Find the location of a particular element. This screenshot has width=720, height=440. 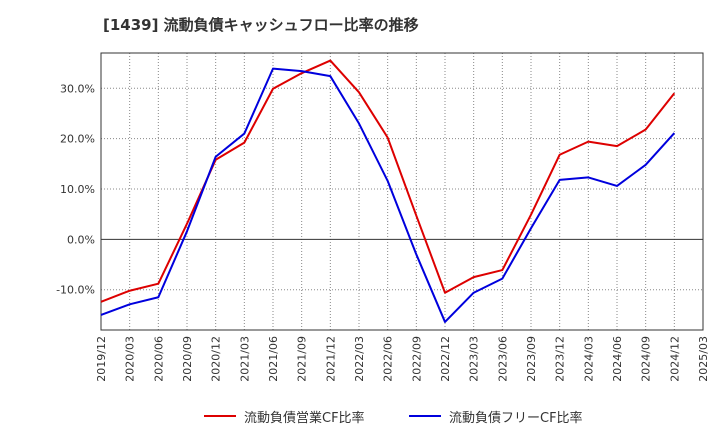

legend-item-free-cf: 流動負債フリーCF比率 is located at coordinates (496, 416).